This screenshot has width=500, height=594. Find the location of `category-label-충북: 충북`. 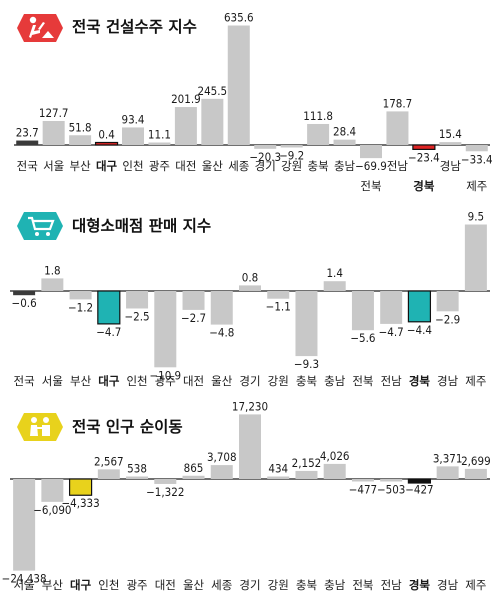

category-label-충북: 충북 is located at coordinates (318, 166).